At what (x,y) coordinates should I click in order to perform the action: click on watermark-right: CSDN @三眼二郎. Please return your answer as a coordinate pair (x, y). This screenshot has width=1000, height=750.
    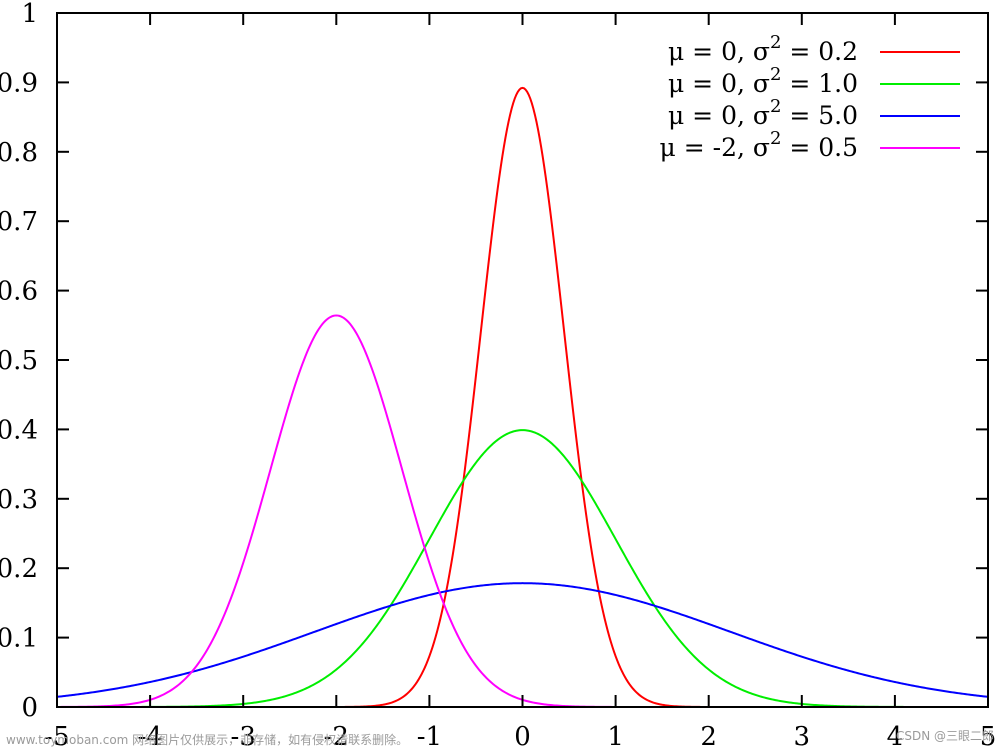
    Looking at the image, I should click on (945, 736).